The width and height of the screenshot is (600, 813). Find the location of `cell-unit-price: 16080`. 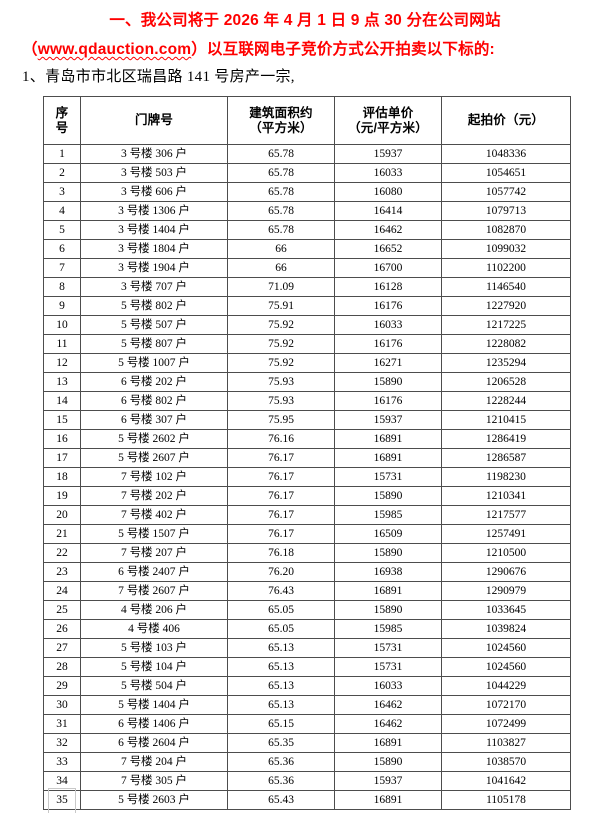

cell-unit-price: 16080 is located at coordinates (388, 192).